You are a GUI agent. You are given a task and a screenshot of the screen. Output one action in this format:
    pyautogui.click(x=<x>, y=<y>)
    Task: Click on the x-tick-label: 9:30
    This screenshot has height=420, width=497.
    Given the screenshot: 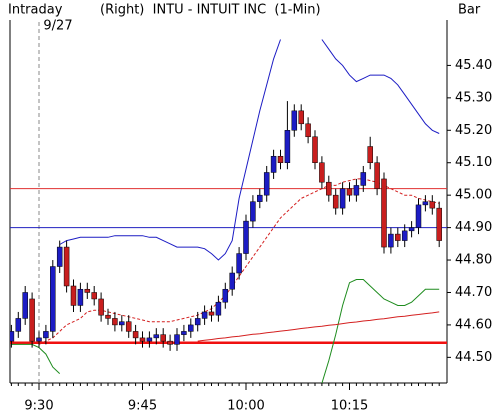 What is the action you would take?
    pyautogui.click(x=38, y=406)
    